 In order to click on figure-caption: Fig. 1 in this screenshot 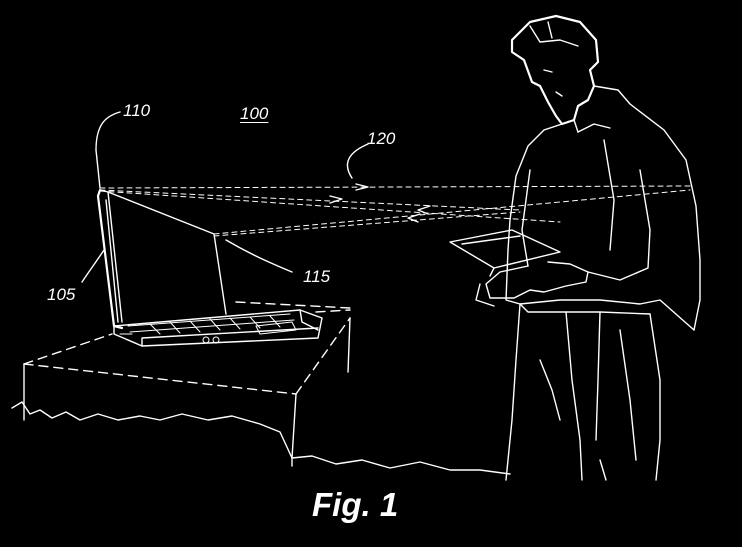, I will do `click(355, 504)`.